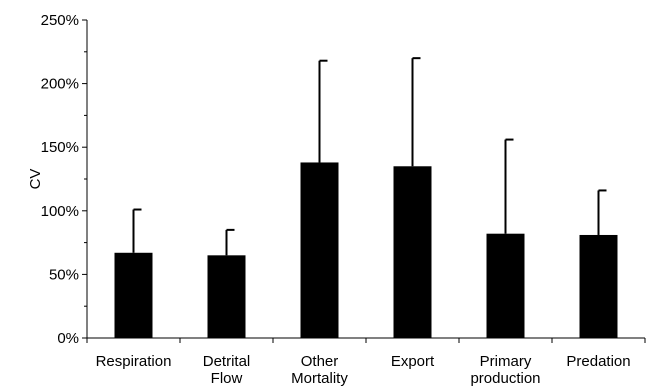 This screenshot has width=651, height=392. What do you see at coordinates (227, 361) in the screenshot?
I see `x-tick-label: Detrital` at bounding box center [227, 361].